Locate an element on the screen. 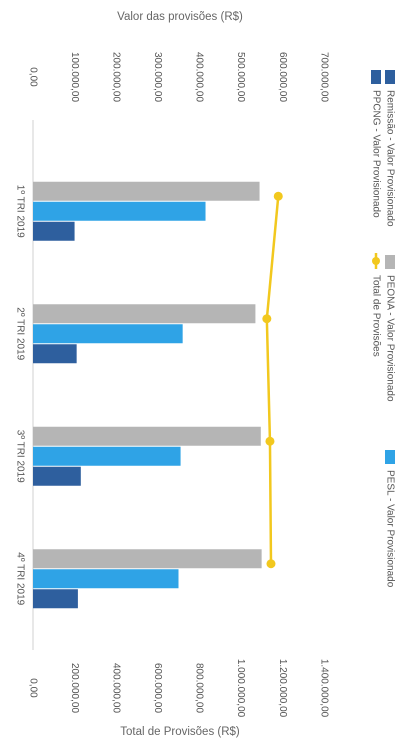 The width and height of the screenshot is (403, 749). primary-axis-title: Valor das provisões (R$) is located at coordinates (180, 17).